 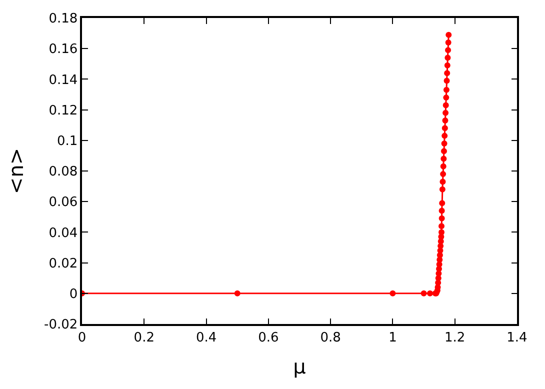 I want to click on x-tick-label: 1.2, so click(x=455, y=338).